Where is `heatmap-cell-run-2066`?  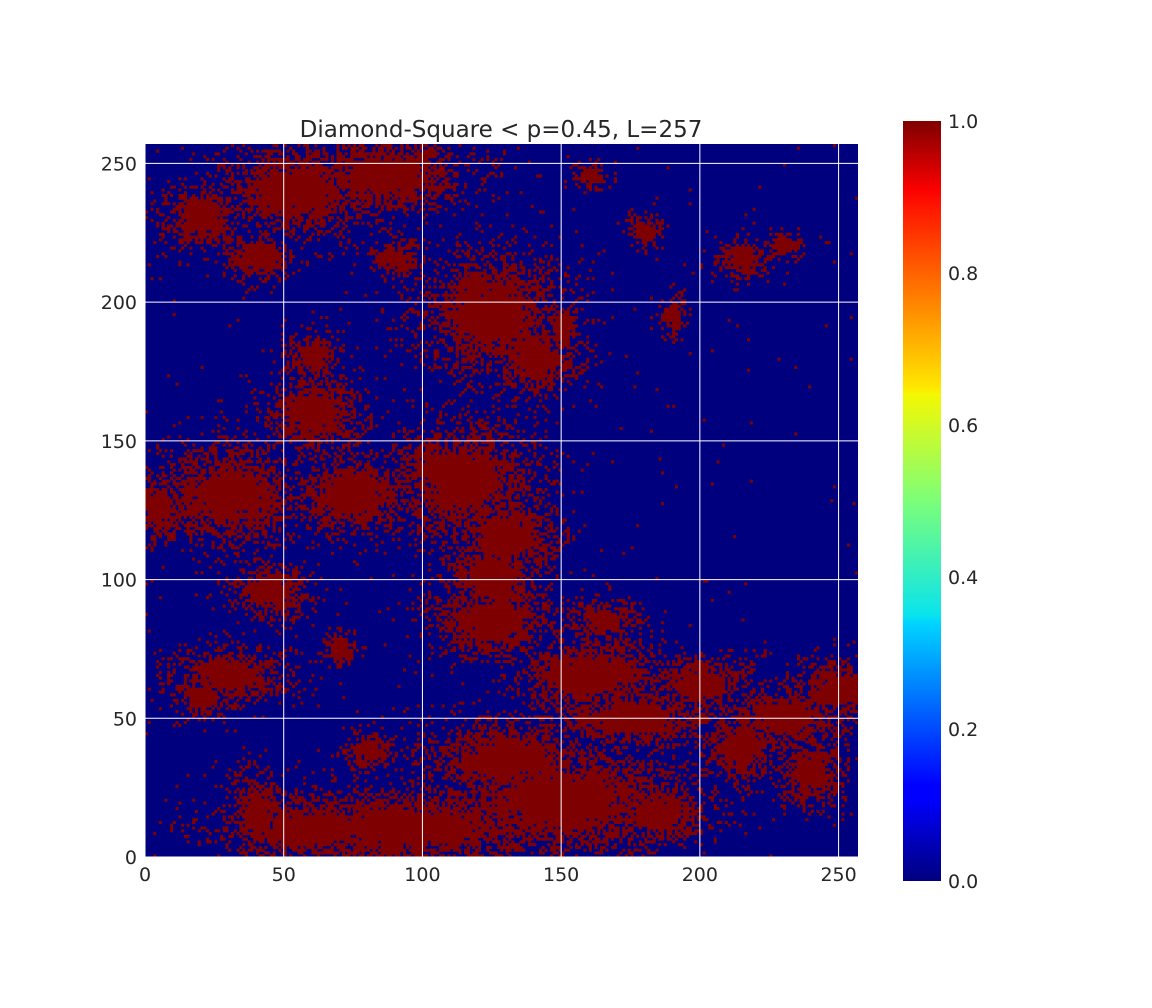 heatmap-cell-run-2066 is located at coordinates (704, 678).